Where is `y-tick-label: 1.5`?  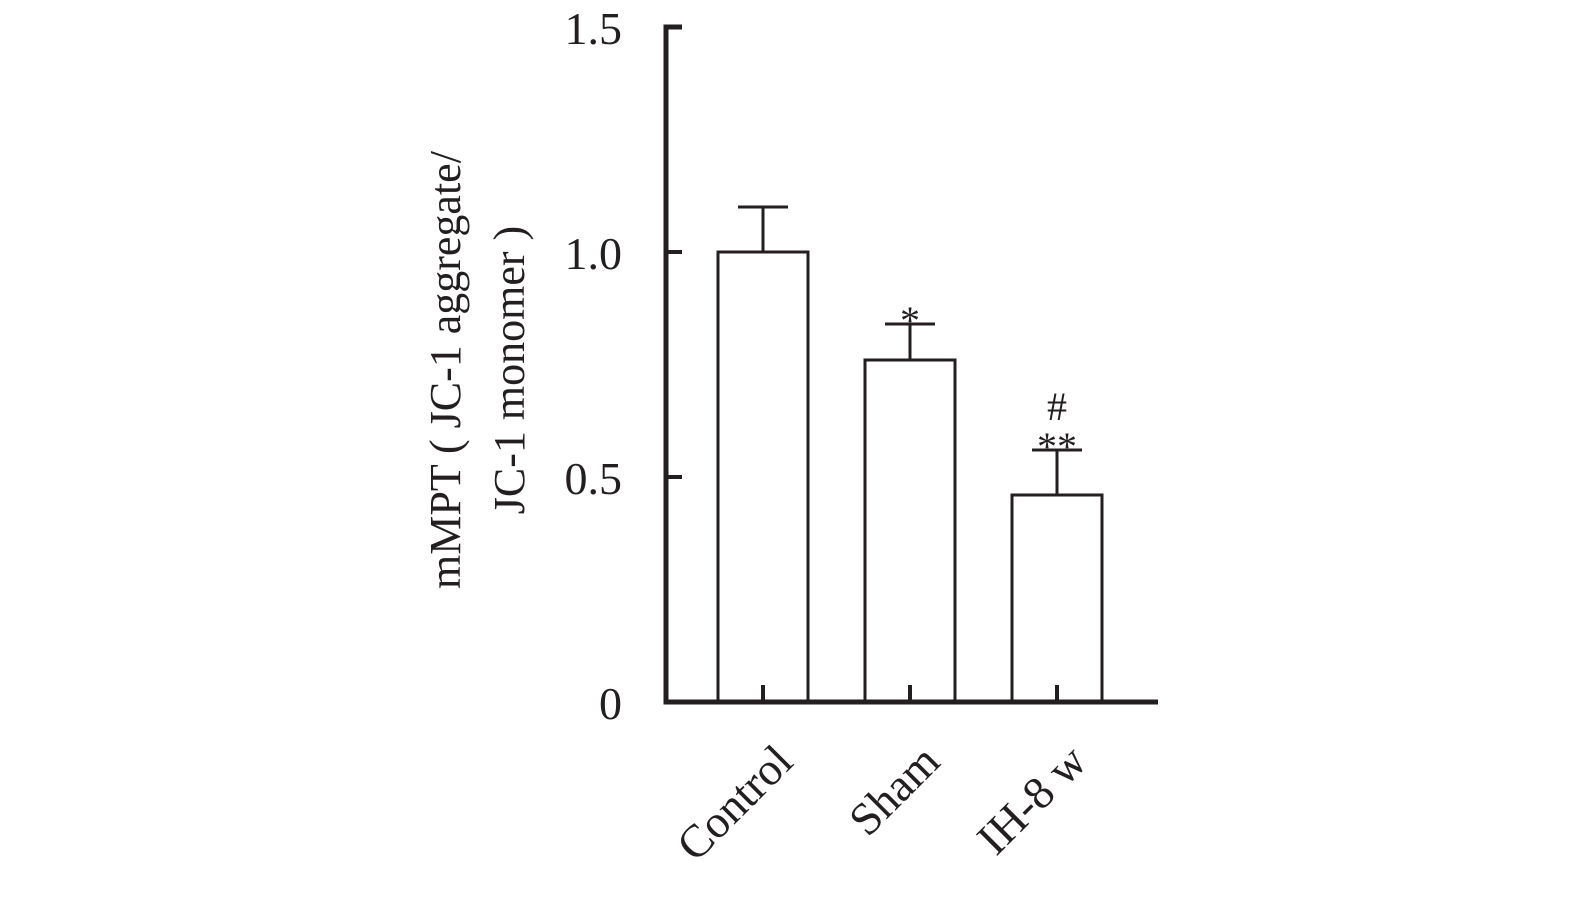 y-tick-label: 1.5 is located at coordinates (594, 28).